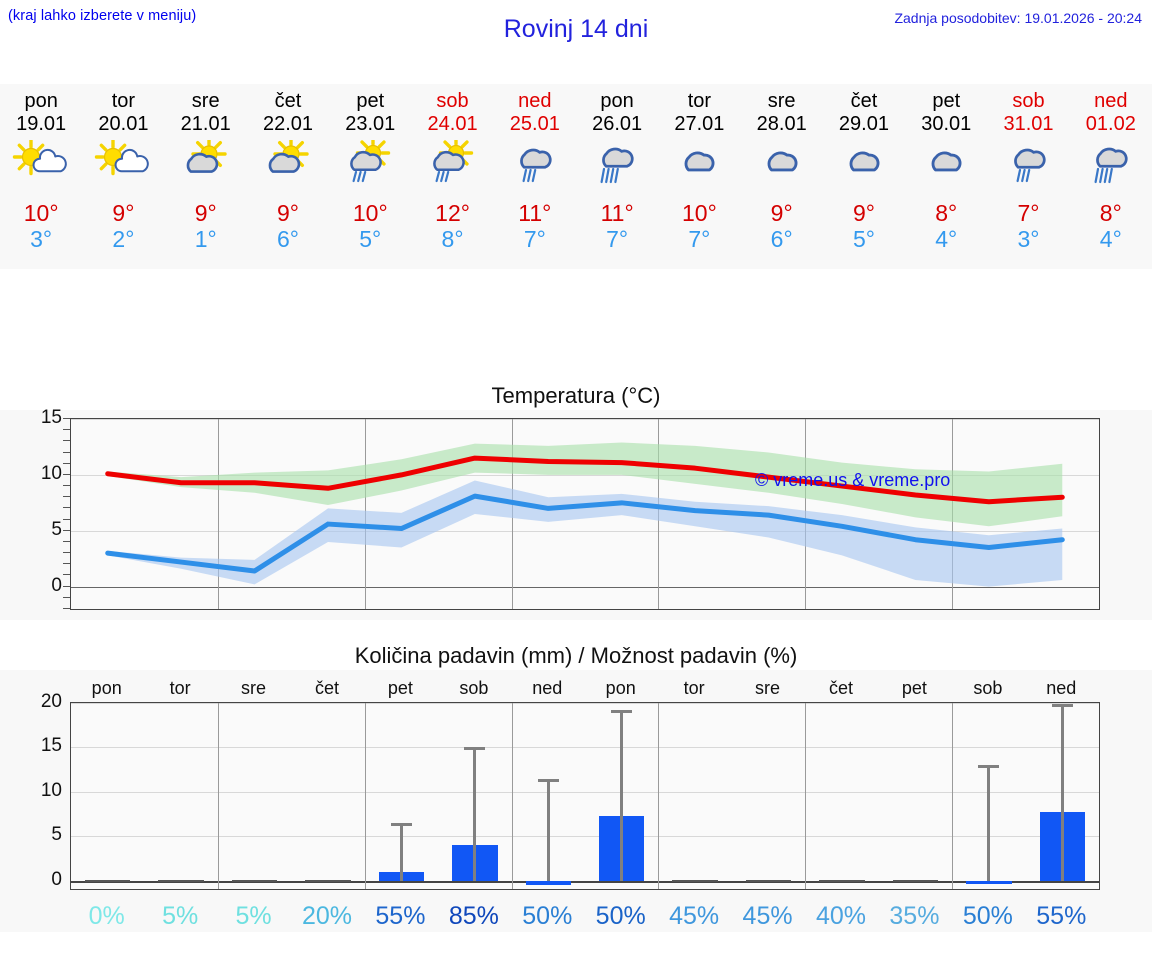  I want to click on precip-day-label-2: sre, so click(254, 688).